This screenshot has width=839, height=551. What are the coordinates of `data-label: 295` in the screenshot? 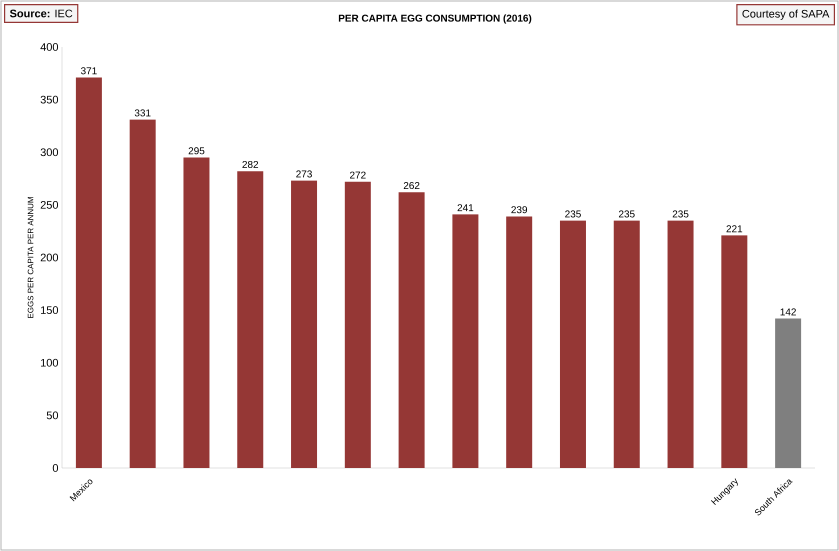 It's located at (196, 150).